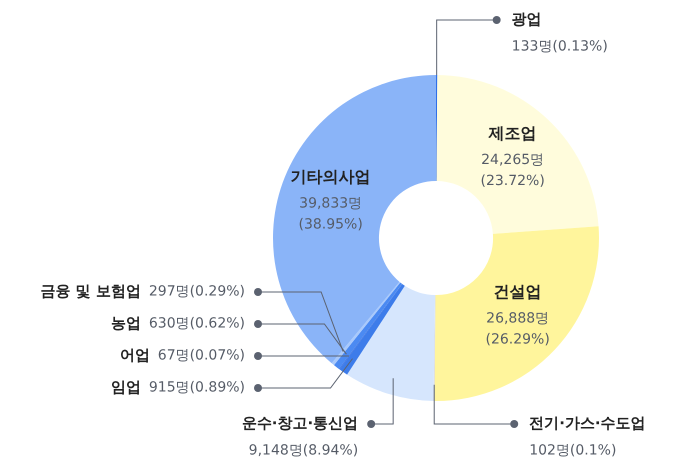 This screenshot has height=471, width=682. What do you see at coordinates (518, 329) in the screenshot?
I see `data-label: 26,888명(26.29%)` at bounding box center [518, 329].